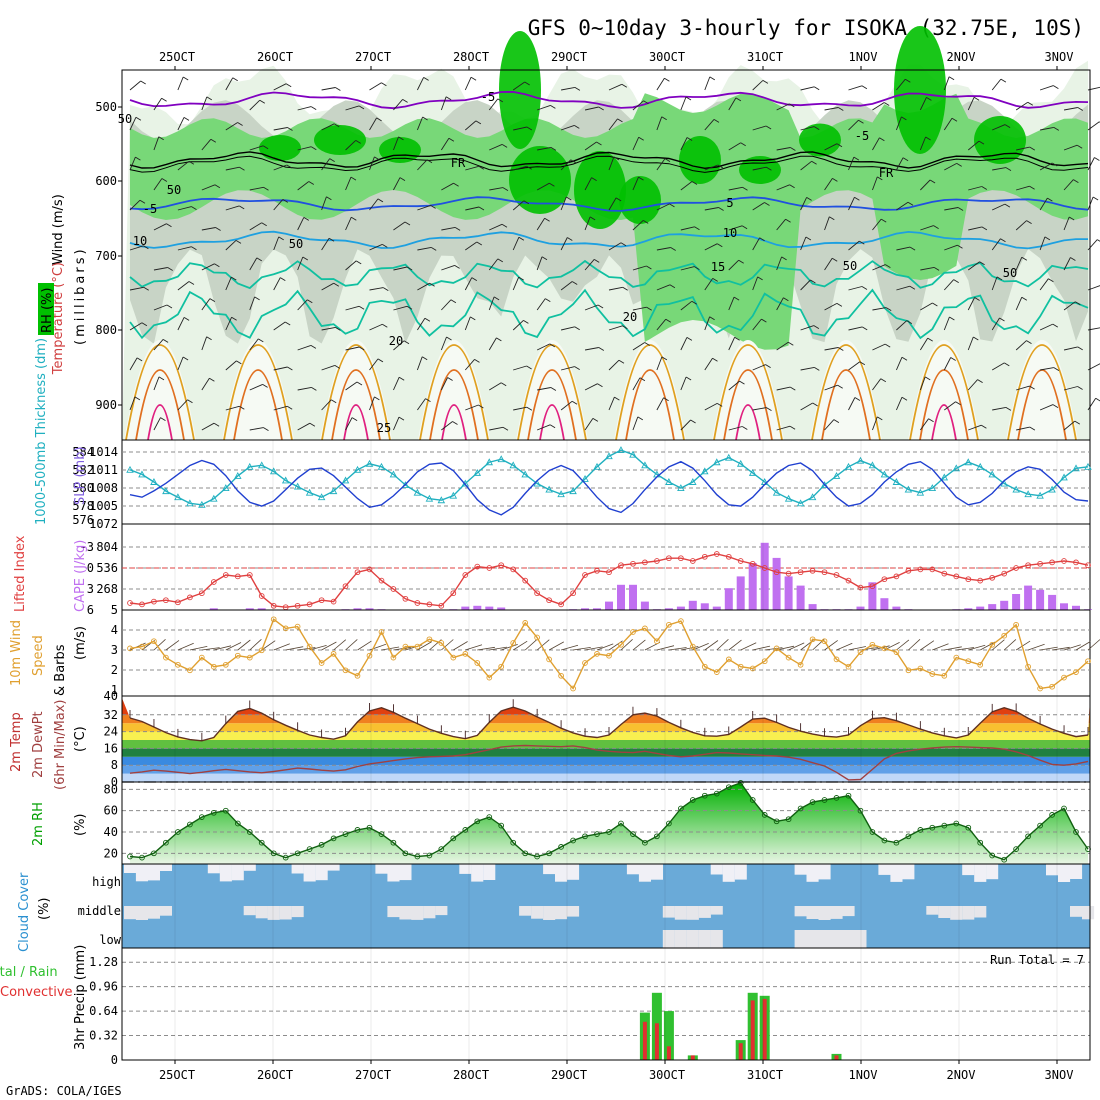 The width and height of the screenshot is (1100, 1100). I want to click on bottom-date-label: 31OCT, so click(765, 1075).